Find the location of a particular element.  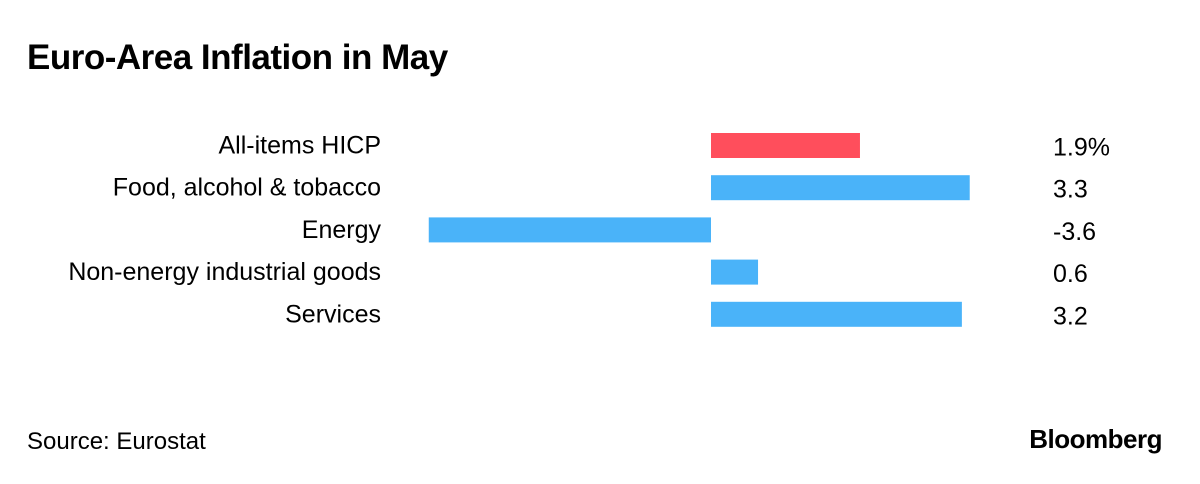

value-label-2: -3.6 is located at coordinates (1074, 232).